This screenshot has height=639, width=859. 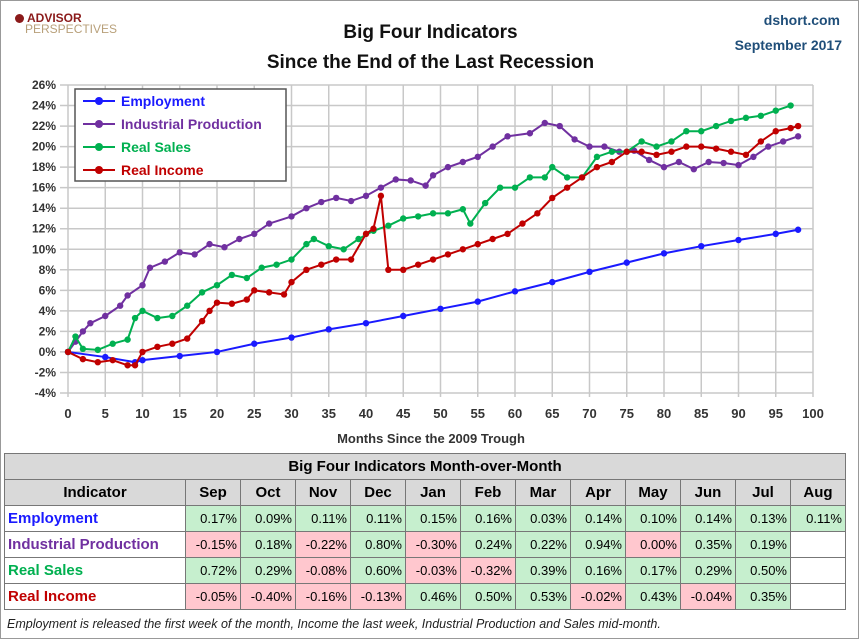 What do you see at coordinates (378, 596) in the screenshot?
I see `value-cell: -0.13%` at bounding box center [378, 596].